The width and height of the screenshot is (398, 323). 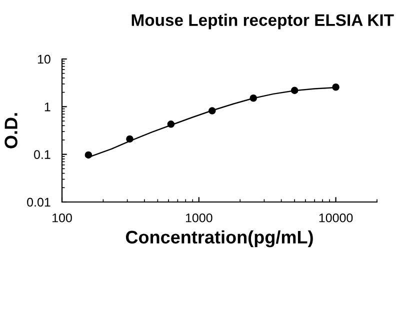 What do you see at coordinates (263, 22) in the screenshot?
I see `chart-title: Mouse Leptin receptor ELSIA KIT` at bounding box center [263, 22].